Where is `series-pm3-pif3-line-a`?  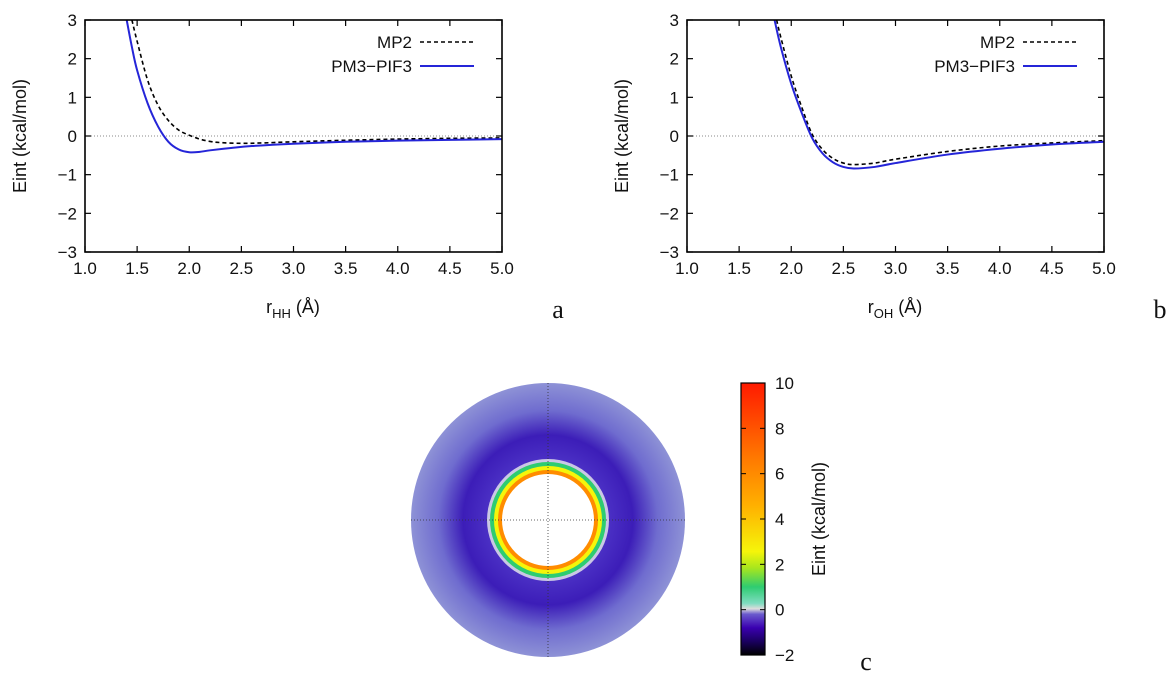
series-pm3-pif3-line-a is located at coordinates (313, 87).